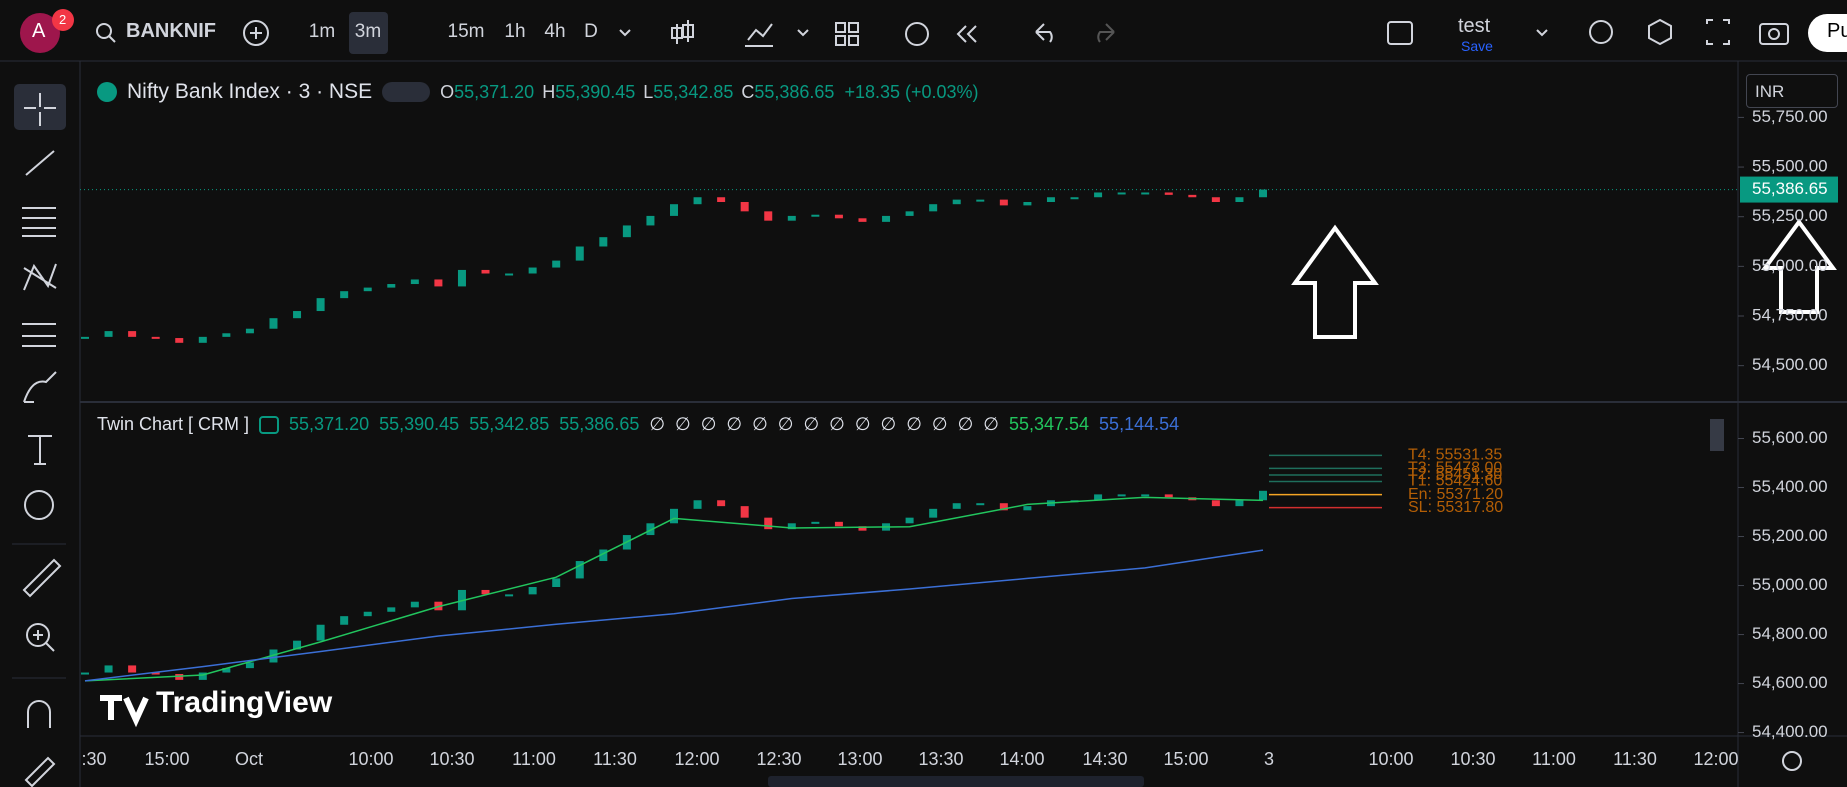  What do you see at coordinates (966, 34) in the screenshot?
I see `replay-icon` at bounding box center [966, 34].